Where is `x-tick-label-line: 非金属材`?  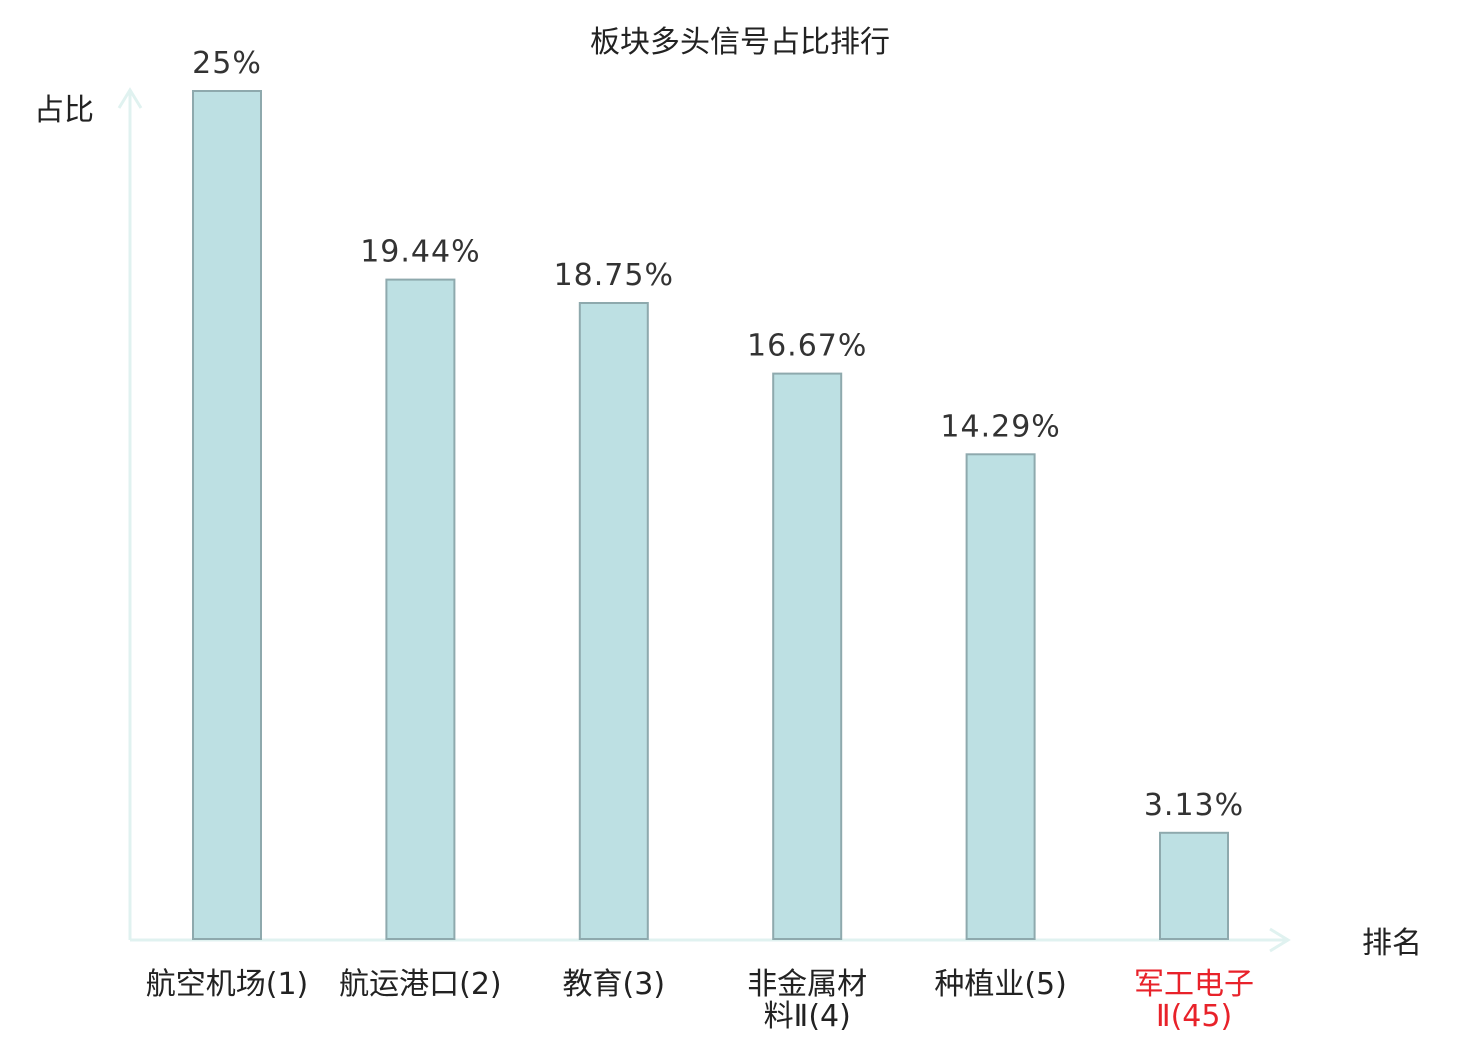
x-tick-label-line: 非金属材 is located at coordinates (807, 984).